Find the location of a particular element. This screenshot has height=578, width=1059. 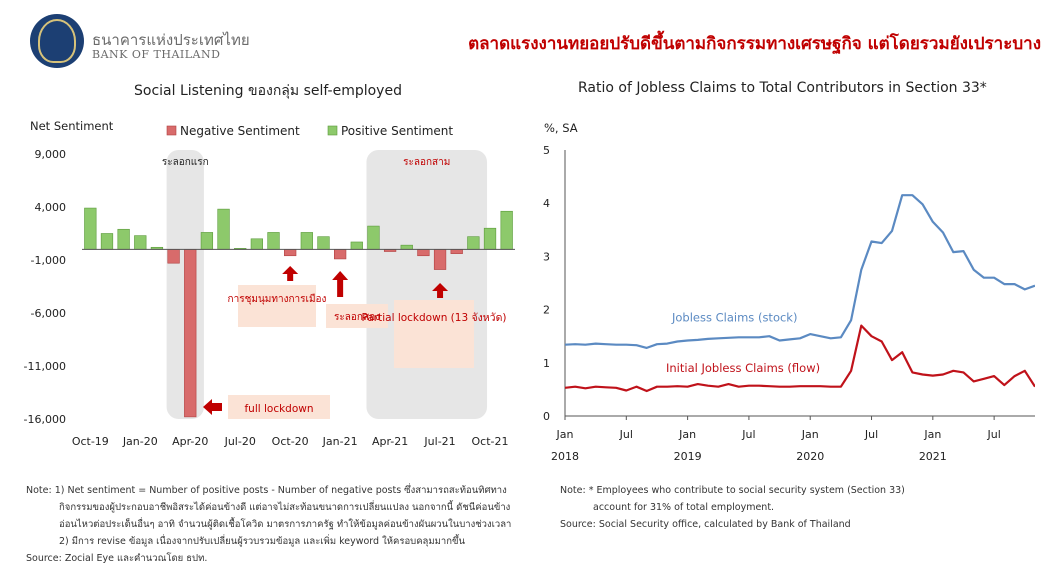

x-tick-label: Apr-21 is located at coordinates (390, 441).